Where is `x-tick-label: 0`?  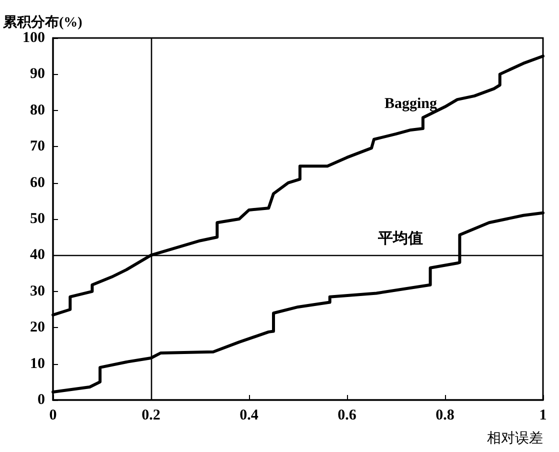
x-tick-label: 0 is located at coordinates (53, 416).